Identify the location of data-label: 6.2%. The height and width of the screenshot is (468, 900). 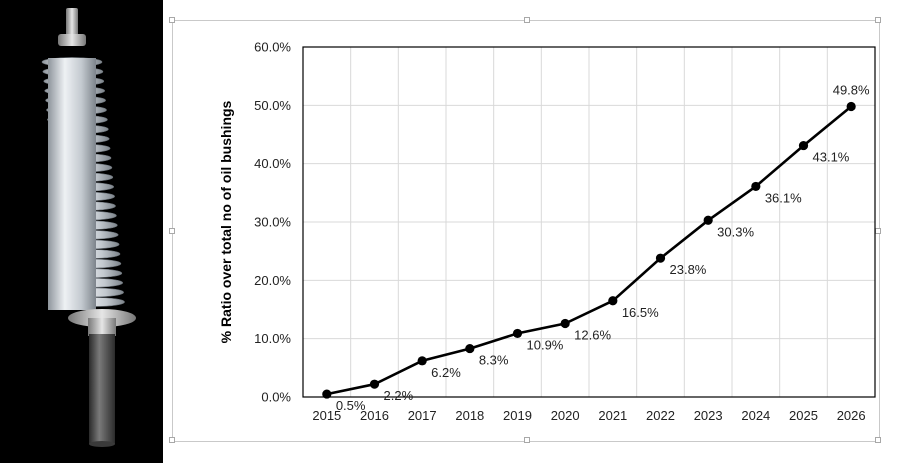
(446, 372).